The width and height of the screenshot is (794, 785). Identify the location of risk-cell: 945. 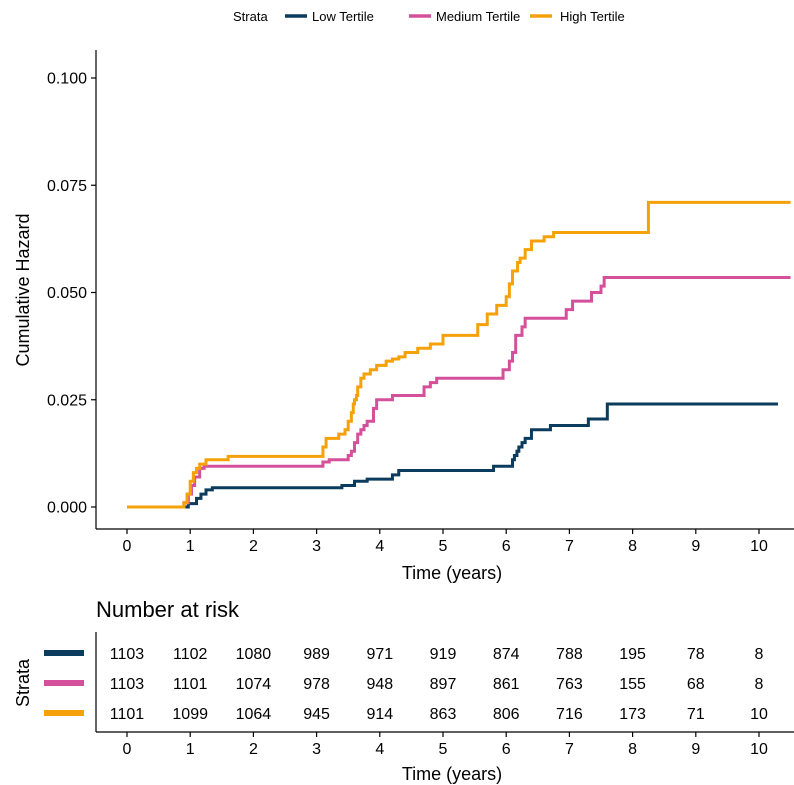
(316, 714).